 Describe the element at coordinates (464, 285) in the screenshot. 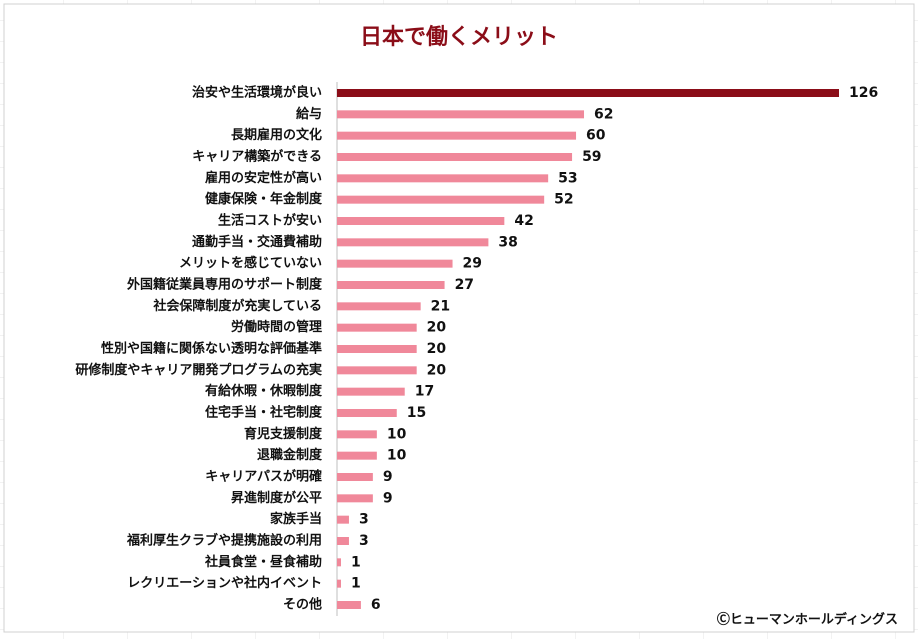

I see `value-label: 27` at that location.